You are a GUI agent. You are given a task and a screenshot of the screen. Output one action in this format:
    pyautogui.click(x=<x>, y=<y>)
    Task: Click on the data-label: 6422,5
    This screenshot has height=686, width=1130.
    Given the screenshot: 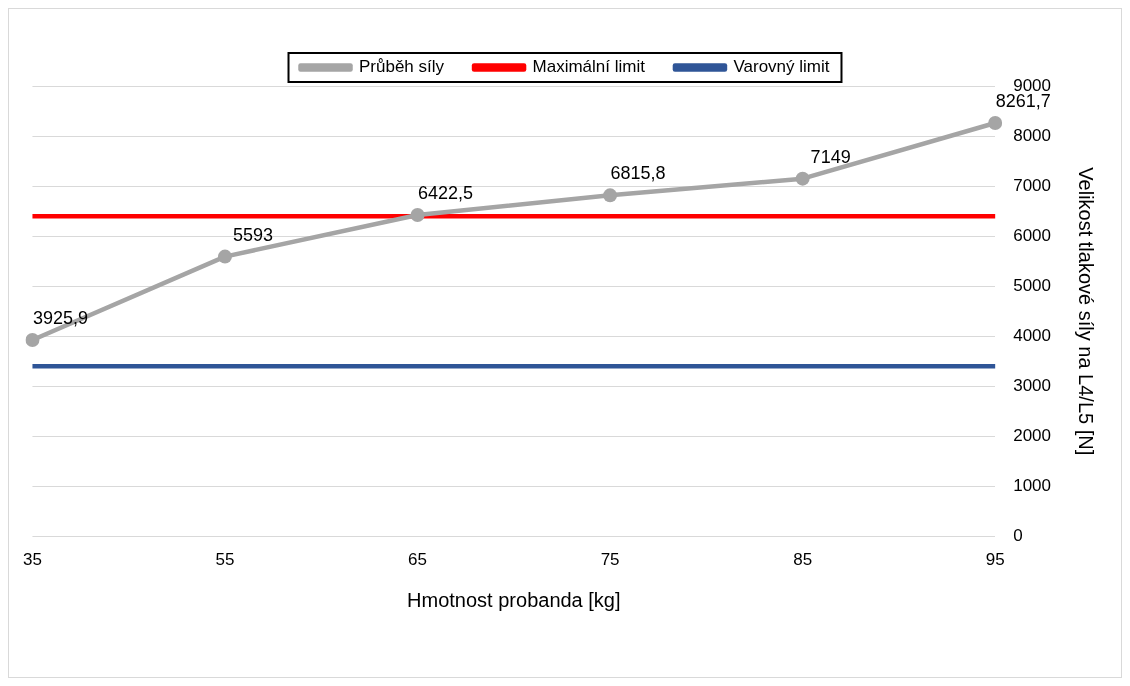 What is the action you would take?
    pyautogui.click(x=446, y=193)
    